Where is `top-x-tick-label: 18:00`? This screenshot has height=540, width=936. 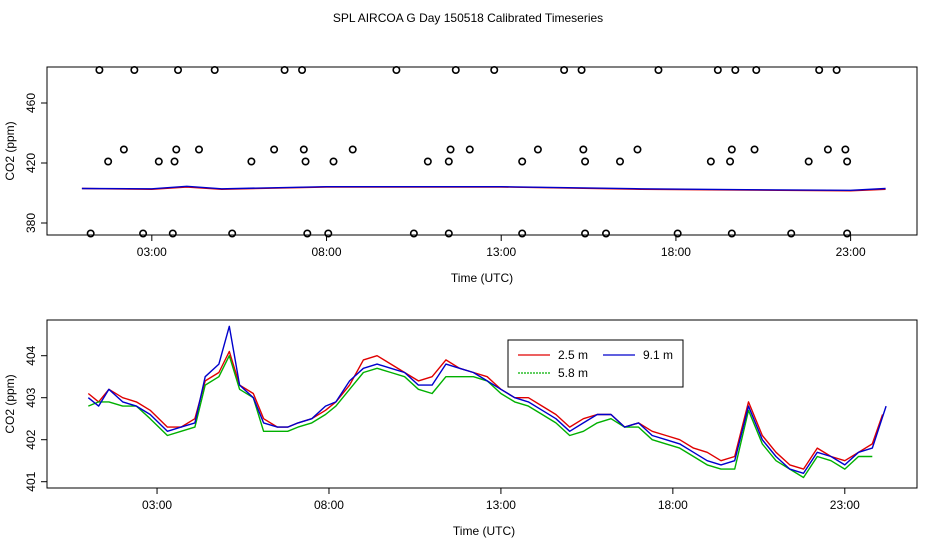 top-x-tick-label: 18:00 is located at coordinates (676, 252).